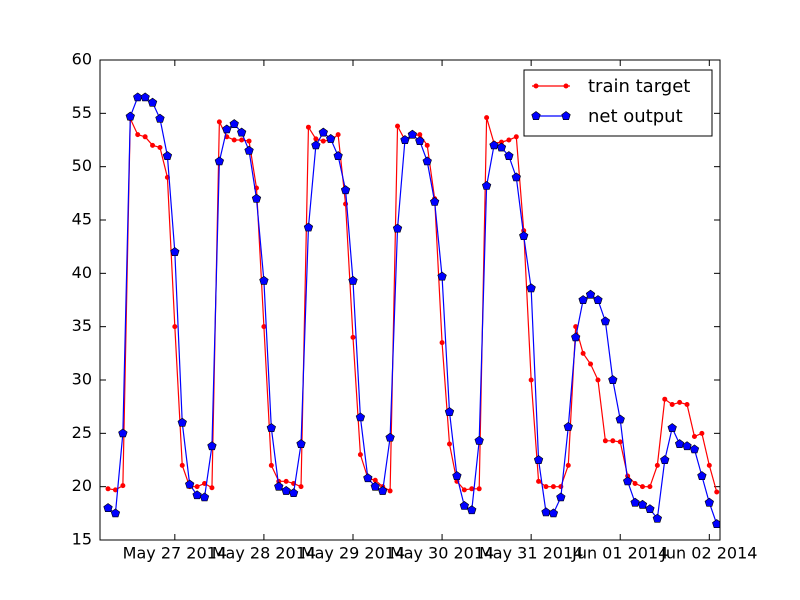  Describe the element at coordinates (82, 539) in the screenshot. I see `y-tick-label: 15` at that location.